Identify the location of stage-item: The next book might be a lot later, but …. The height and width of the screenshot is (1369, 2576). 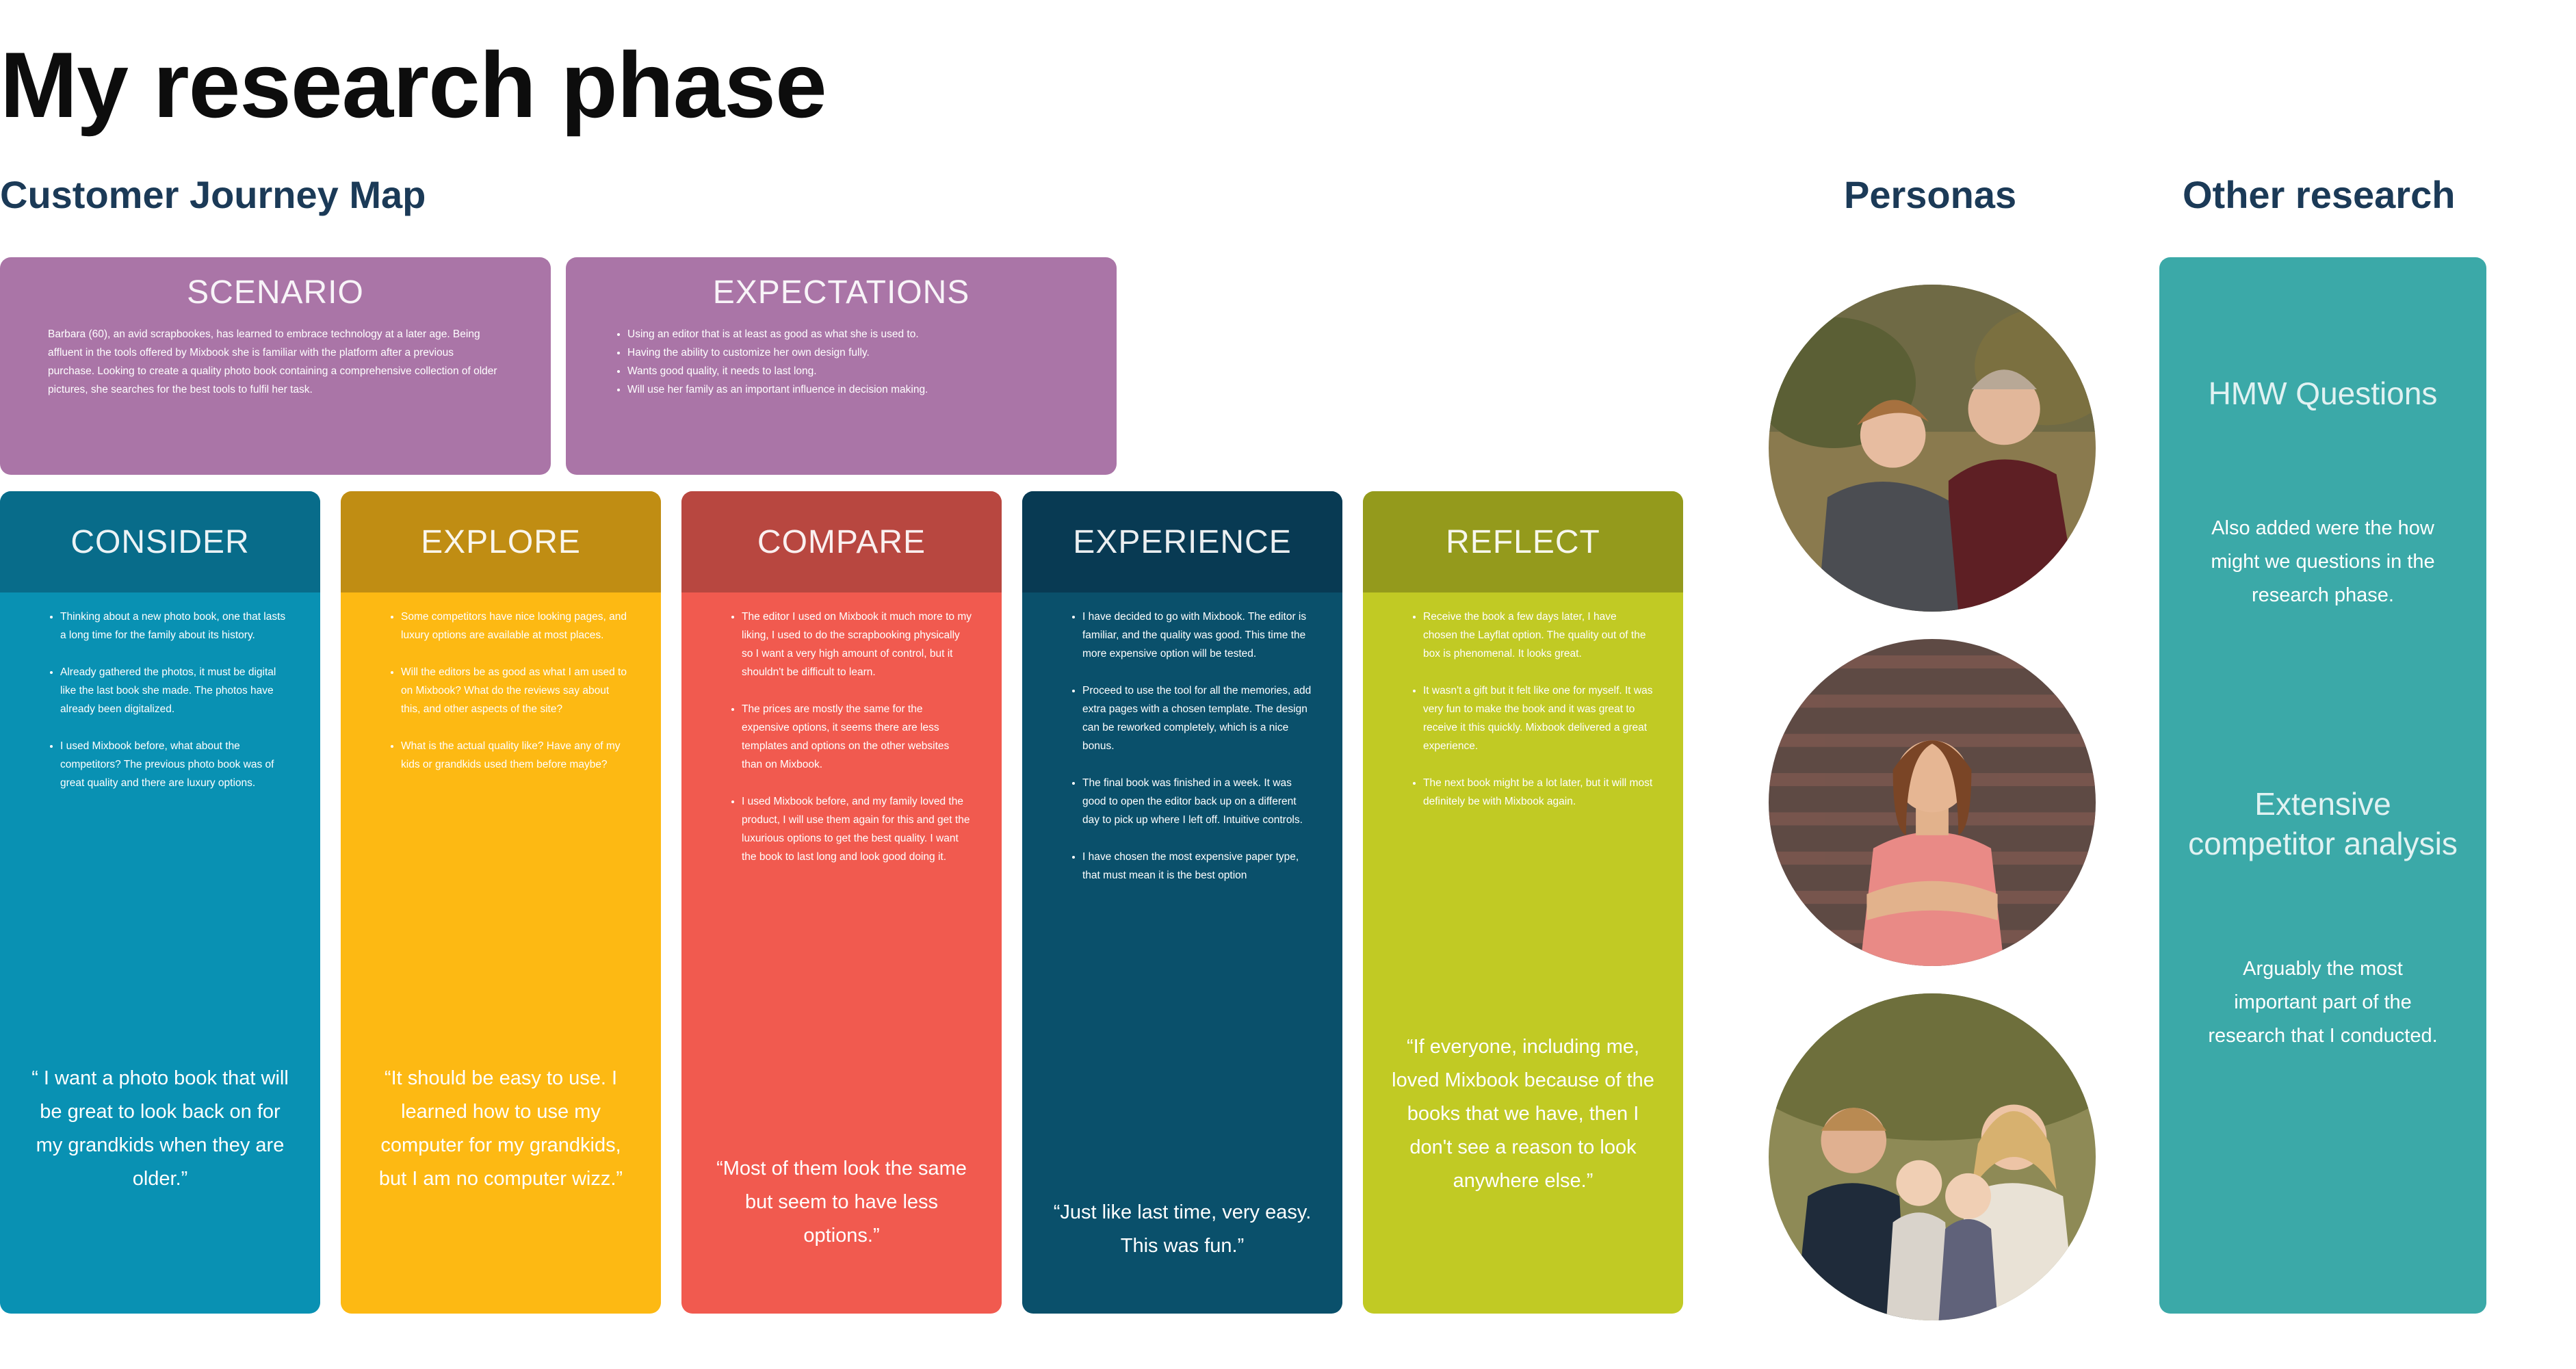
(1538, 792).